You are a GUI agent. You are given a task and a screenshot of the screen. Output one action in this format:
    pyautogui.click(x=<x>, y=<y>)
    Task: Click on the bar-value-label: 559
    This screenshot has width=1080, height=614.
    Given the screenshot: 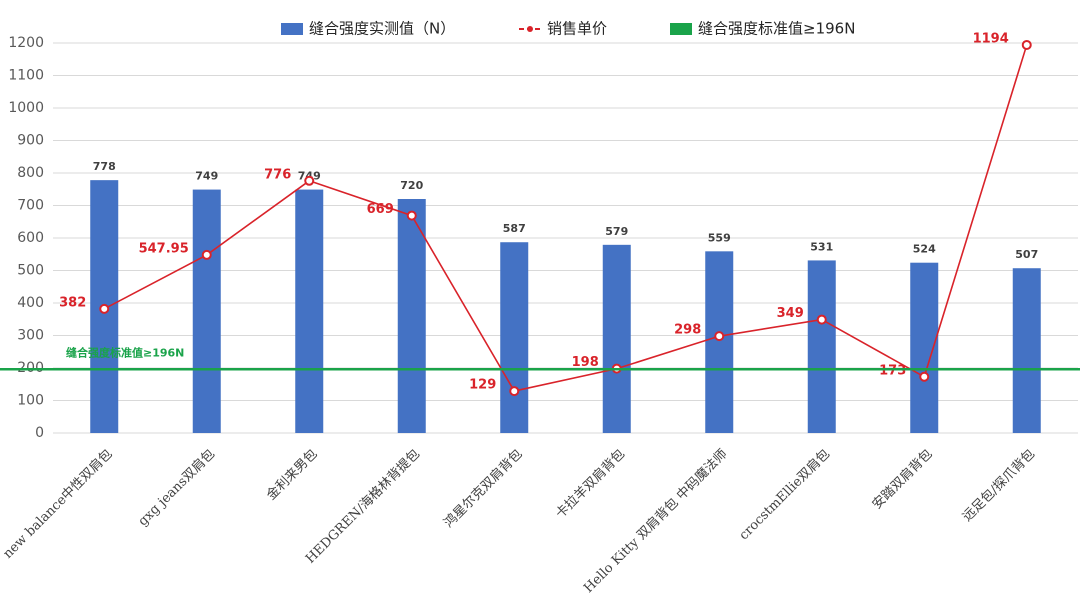 What is the action you would take?
    pyautogui.click(x=719, y=237)
    